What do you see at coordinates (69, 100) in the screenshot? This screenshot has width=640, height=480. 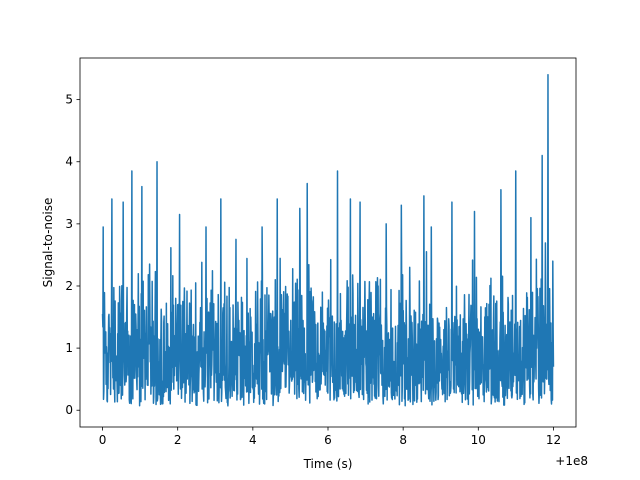 I see `y-tick-label: 5` at bounding box center [69, 100].